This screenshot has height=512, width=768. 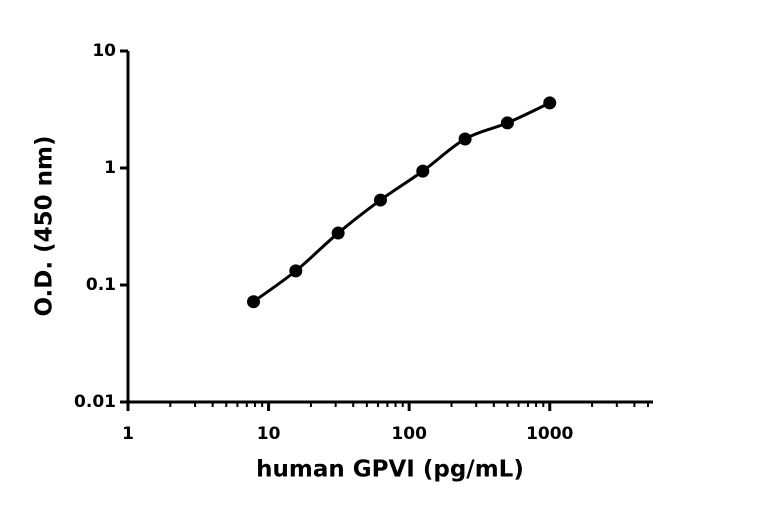 What do you see at coordinates (104, 51) in the screenshot?
I see `y-tick-label: 10` at bounding box center [104, 51].